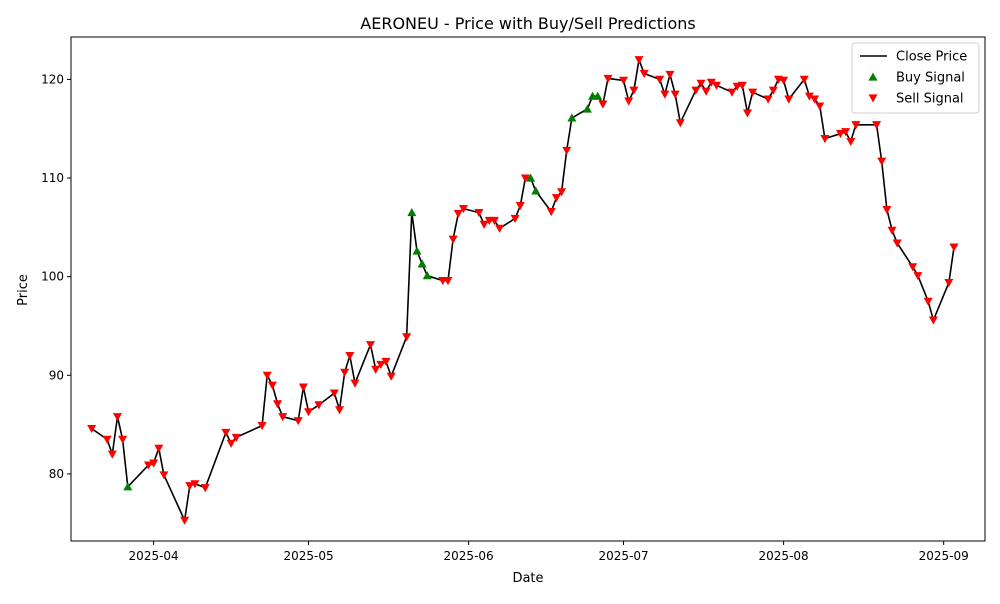  I want to click on legend-sell-signal-swatch, so click(873, 98).